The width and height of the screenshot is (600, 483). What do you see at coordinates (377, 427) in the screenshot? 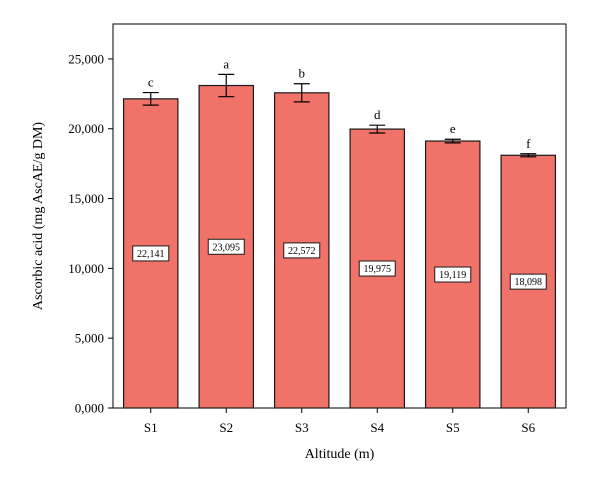
I see `x-tick-label: S4` at bounding box center [377, 427].